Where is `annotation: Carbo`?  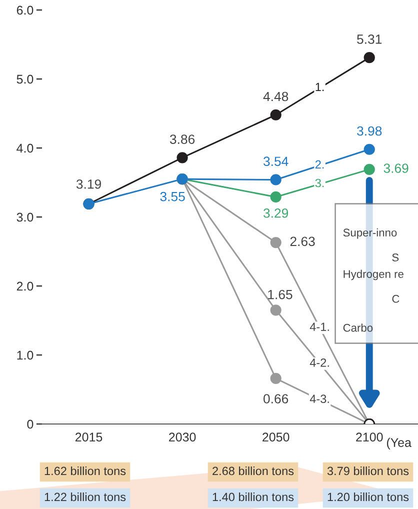 annotation: Carbo is located at coordinates (358, 328).